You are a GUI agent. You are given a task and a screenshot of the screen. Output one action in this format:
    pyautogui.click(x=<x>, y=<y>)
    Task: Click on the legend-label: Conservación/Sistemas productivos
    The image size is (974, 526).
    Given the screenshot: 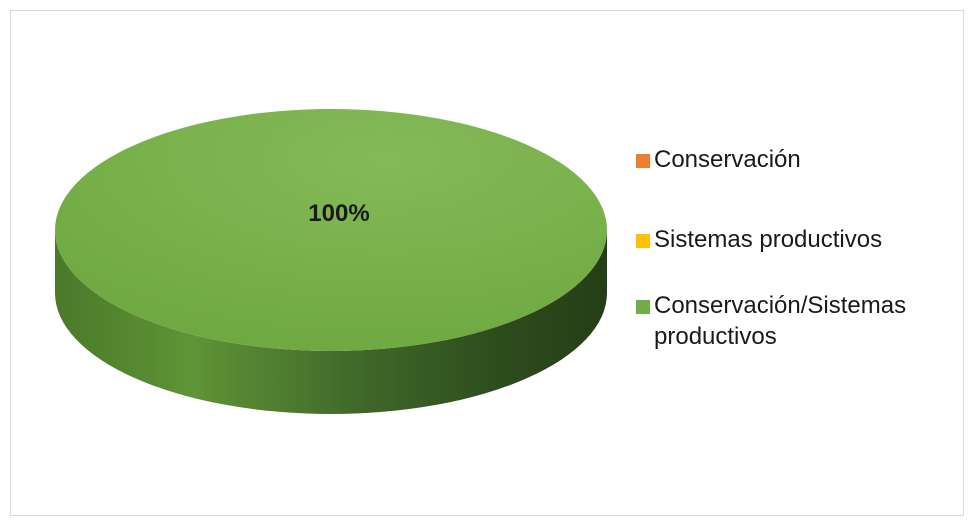 What is the action you would take?
    pyautogui.click(x=780, y=321)
    